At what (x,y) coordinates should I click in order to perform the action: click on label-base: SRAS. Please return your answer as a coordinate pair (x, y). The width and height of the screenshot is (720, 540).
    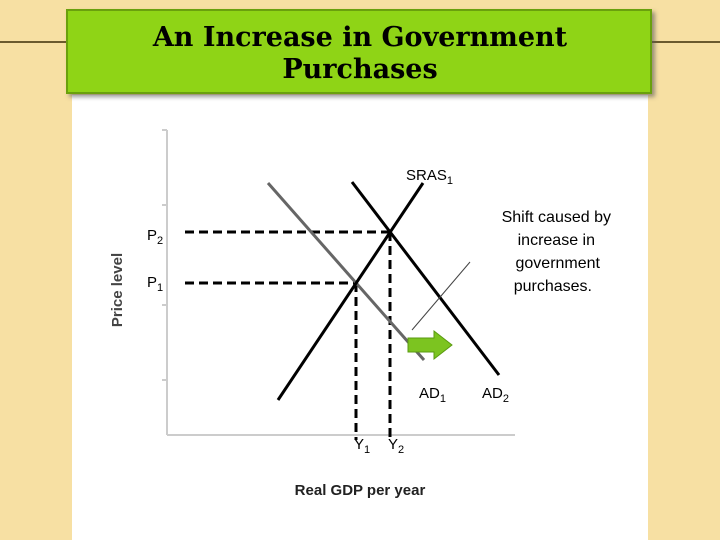
    Looking at the image, I should click on (426, 175).